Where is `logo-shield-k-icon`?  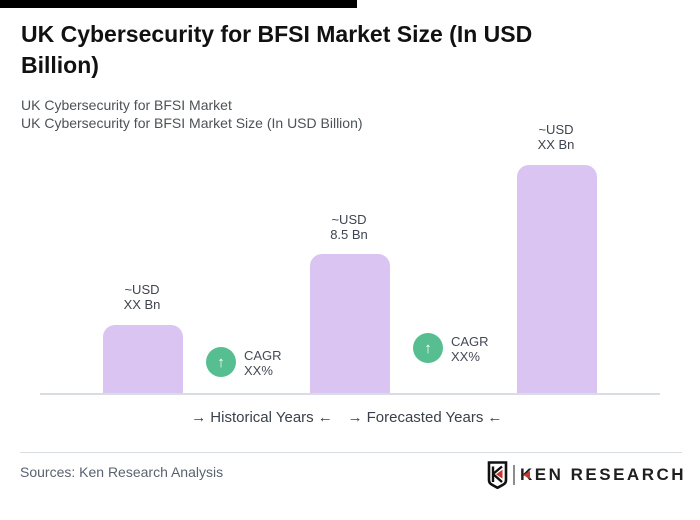
logo-shield-k-icon is located at coordinates (497, 475).